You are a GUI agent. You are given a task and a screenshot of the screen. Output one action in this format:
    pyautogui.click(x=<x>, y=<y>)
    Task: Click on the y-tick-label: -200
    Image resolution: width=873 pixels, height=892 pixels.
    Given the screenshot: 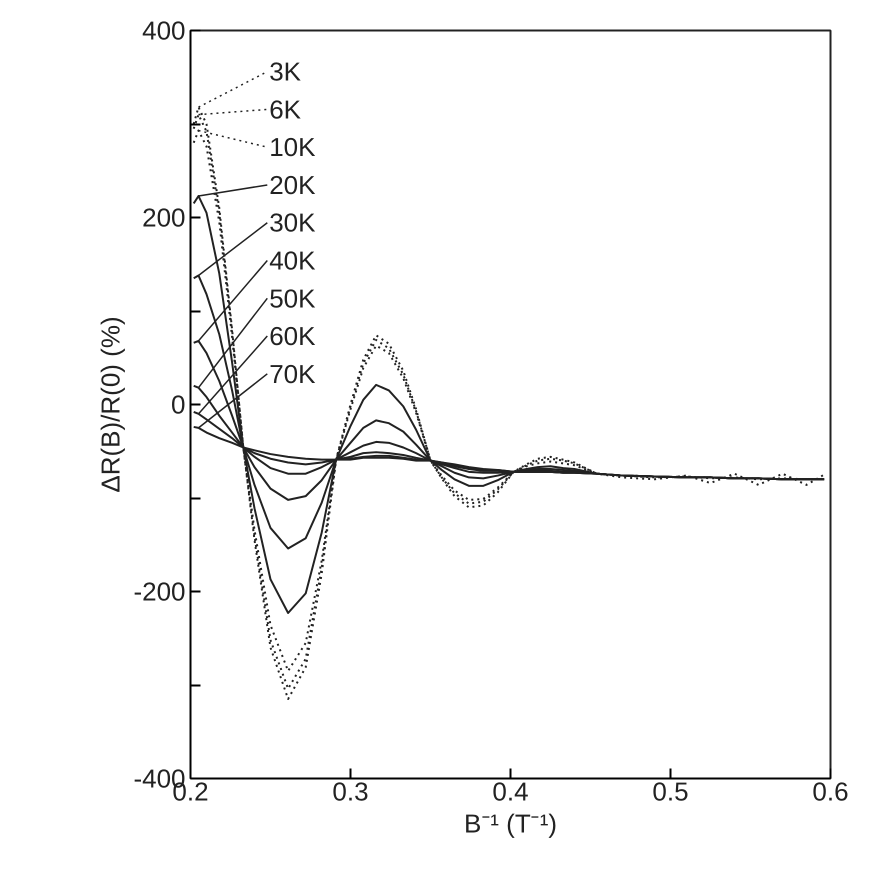 What is the action you would take?
    pyautogui.click(x=159, y=591)
    